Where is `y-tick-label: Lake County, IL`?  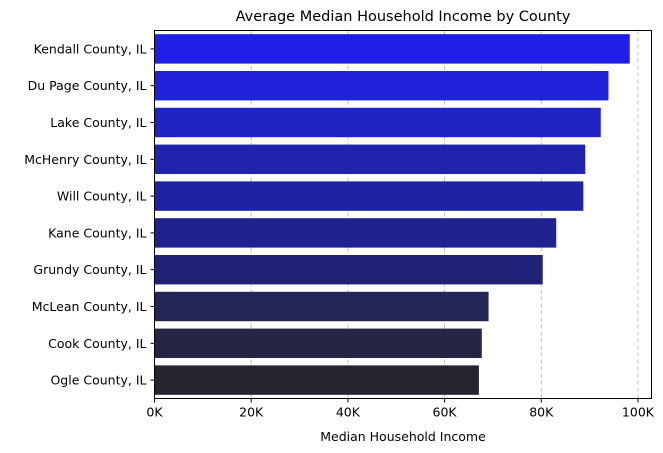
y-tick-label: Lake County, IL is located at coordinates (98, 122).